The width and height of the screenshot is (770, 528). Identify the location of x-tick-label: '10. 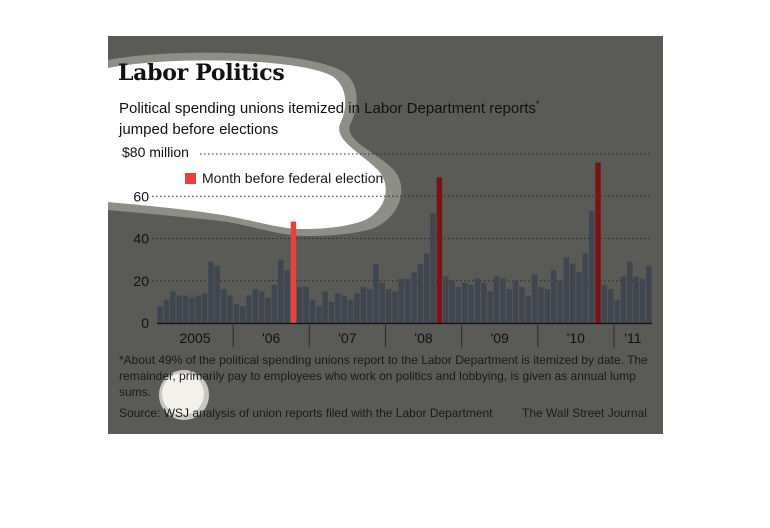
(576, 338).